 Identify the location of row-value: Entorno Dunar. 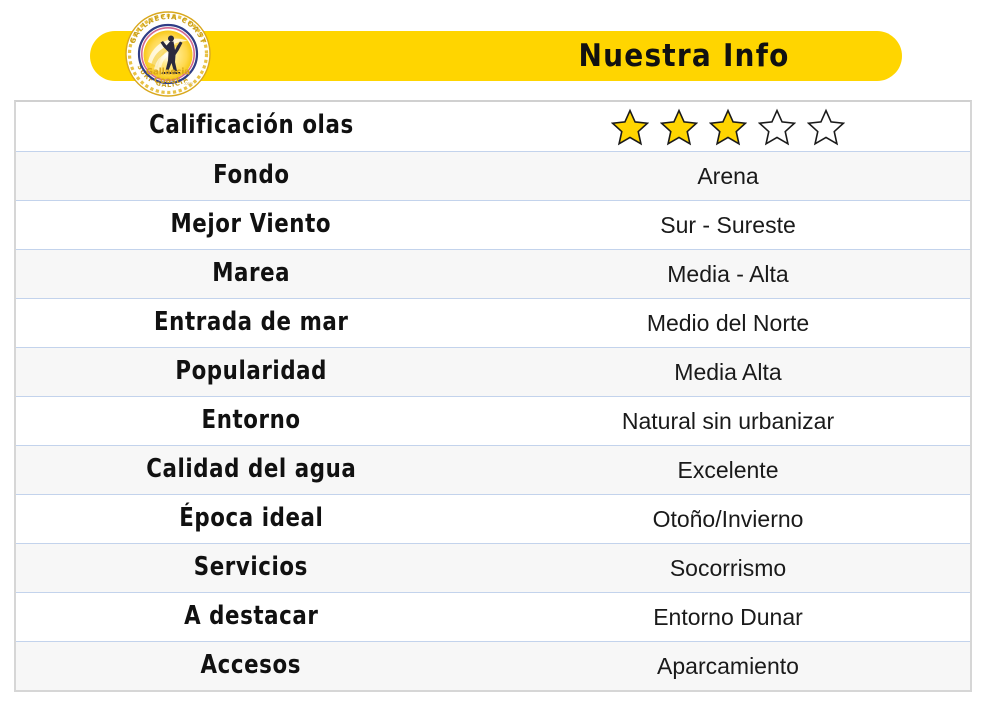
(728, 616).